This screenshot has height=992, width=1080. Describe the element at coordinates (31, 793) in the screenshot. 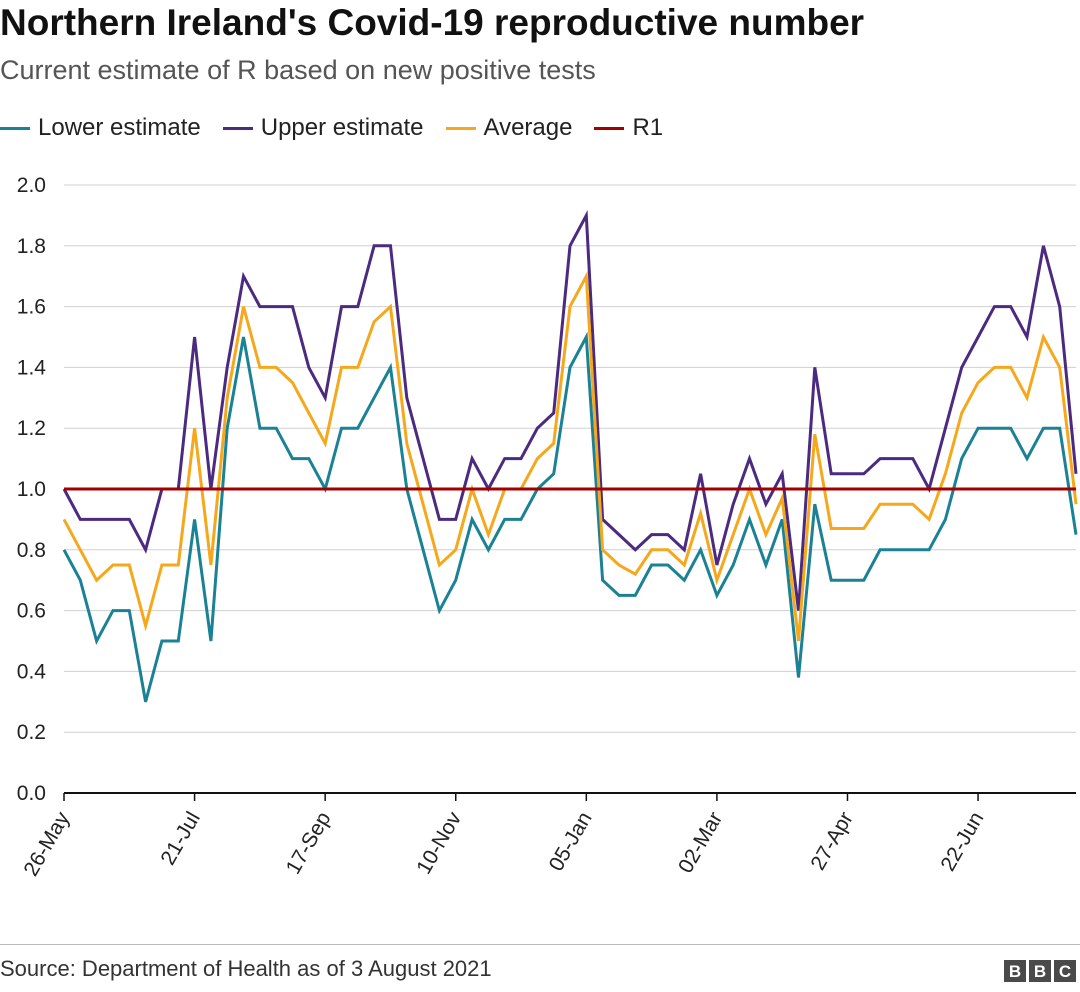

I see `y-tick-label: 0.0` at that location.